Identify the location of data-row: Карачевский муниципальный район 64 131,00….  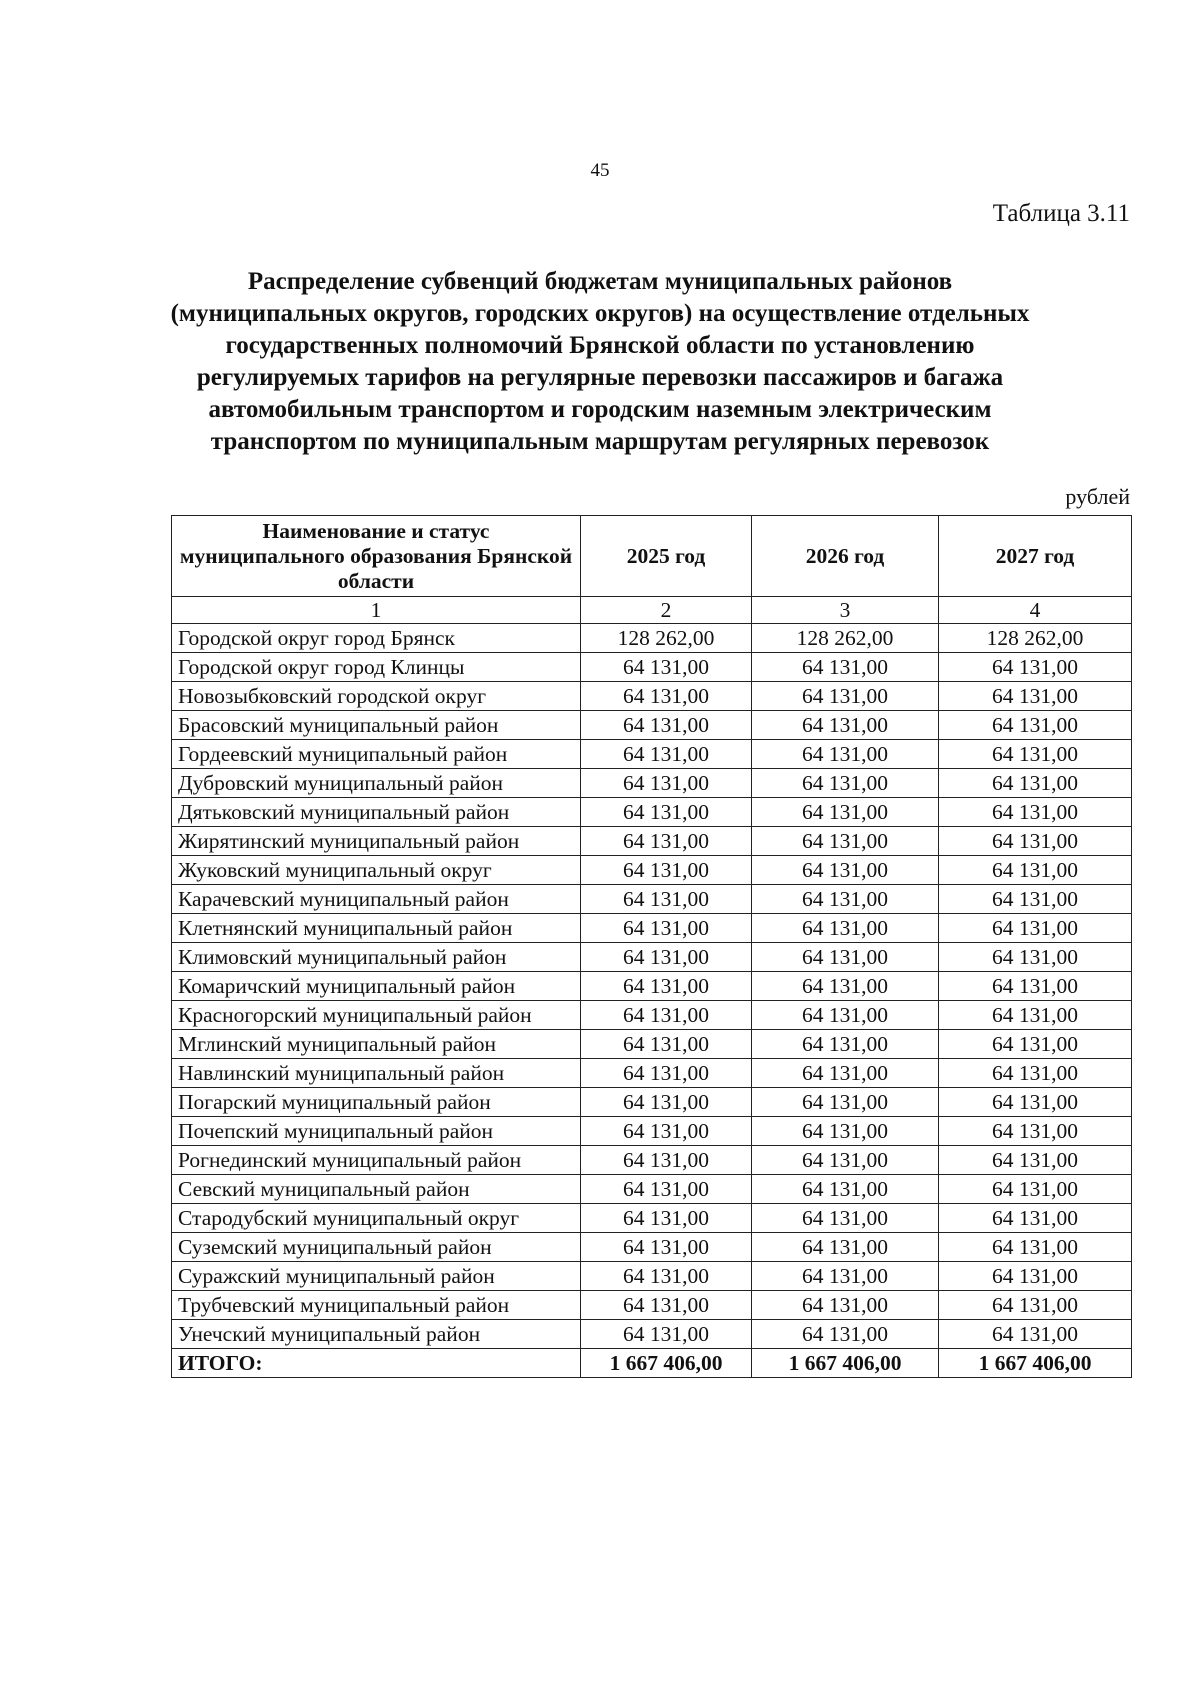
(651, 899).